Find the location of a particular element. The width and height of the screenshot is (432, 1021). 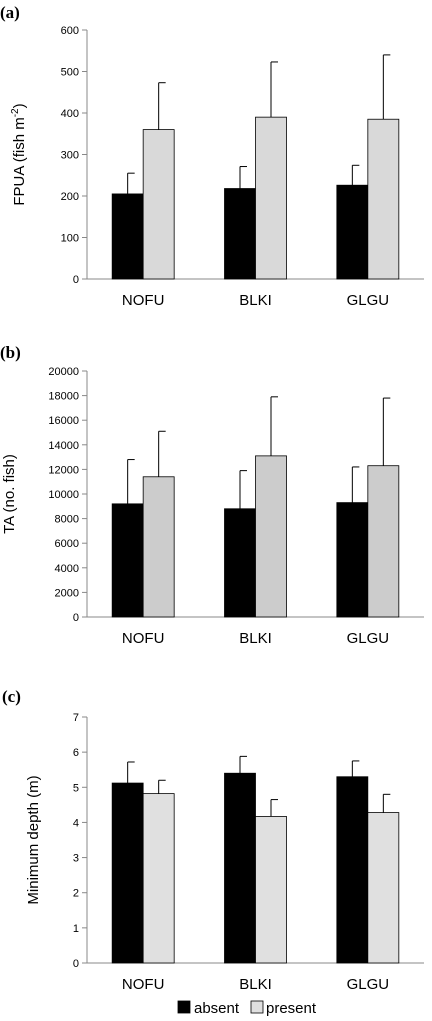

panel-1-y-tick-label: 2000 is located at coordinates (67, 593).